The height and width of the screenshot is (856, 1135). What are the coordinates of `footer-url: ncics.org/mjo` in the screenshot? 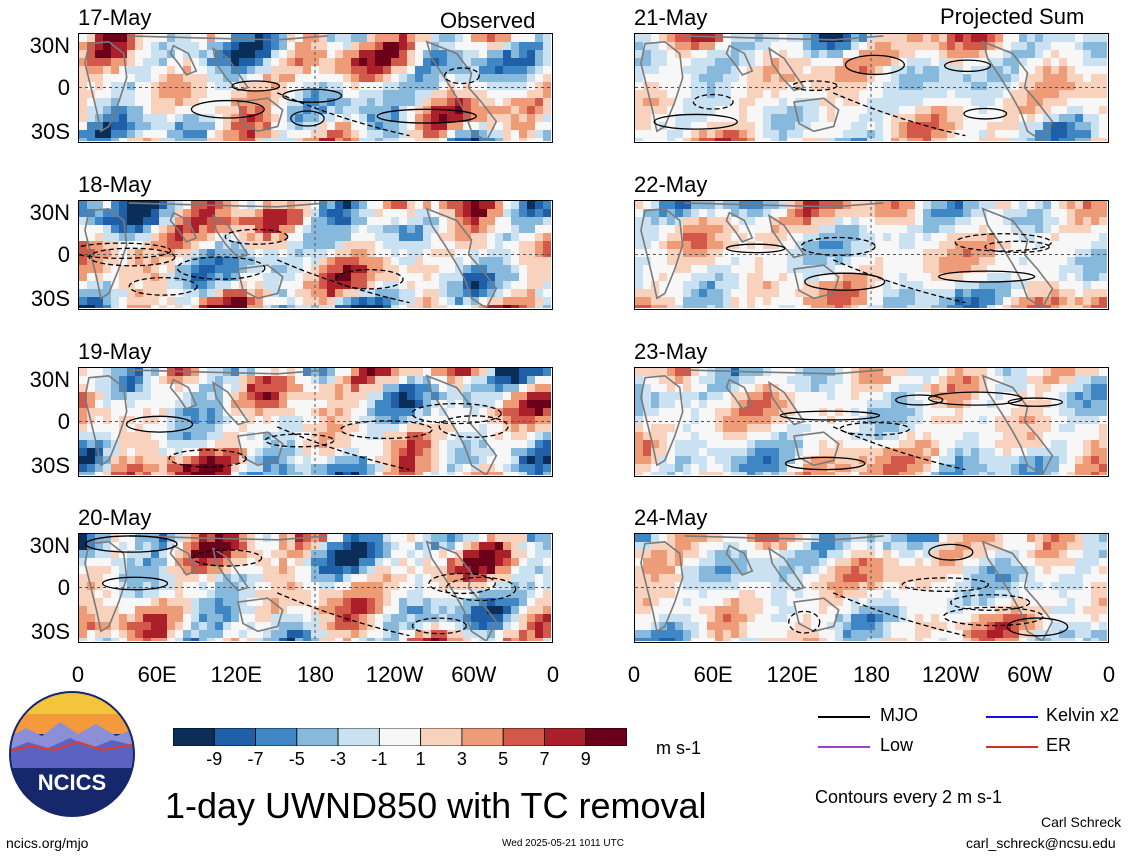 It's located at (47, 843).